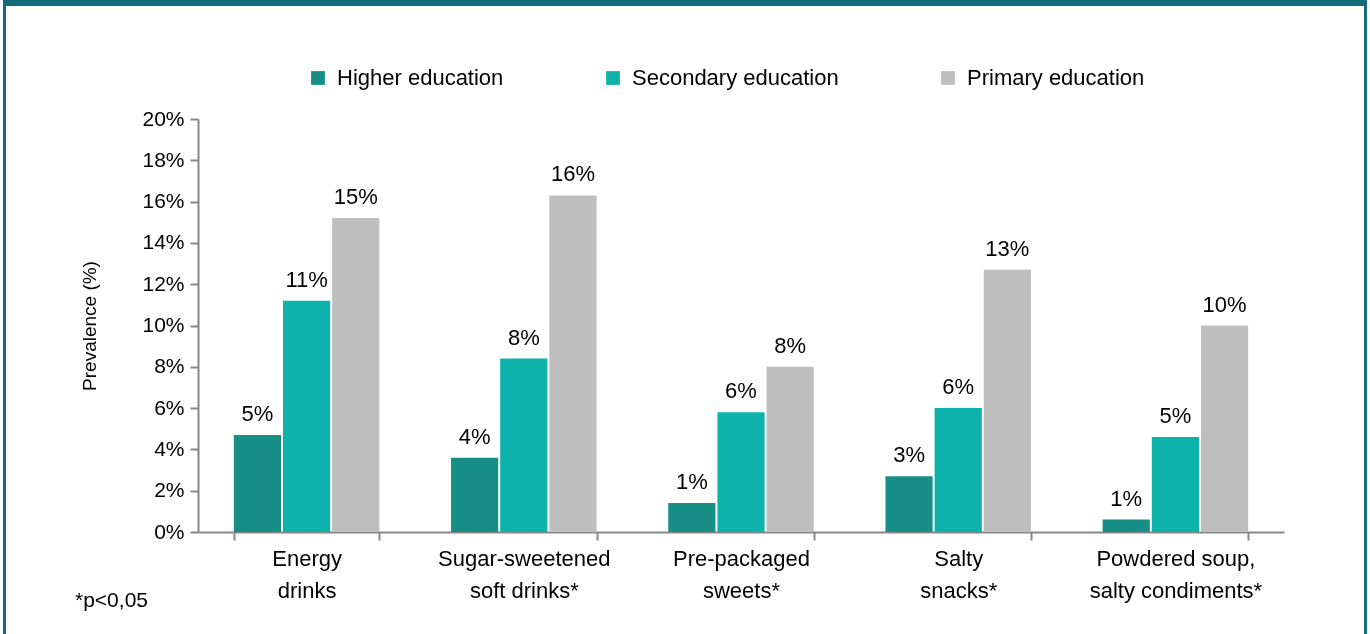  I want to click on y-tick-label: 16%, so click(163, 201).